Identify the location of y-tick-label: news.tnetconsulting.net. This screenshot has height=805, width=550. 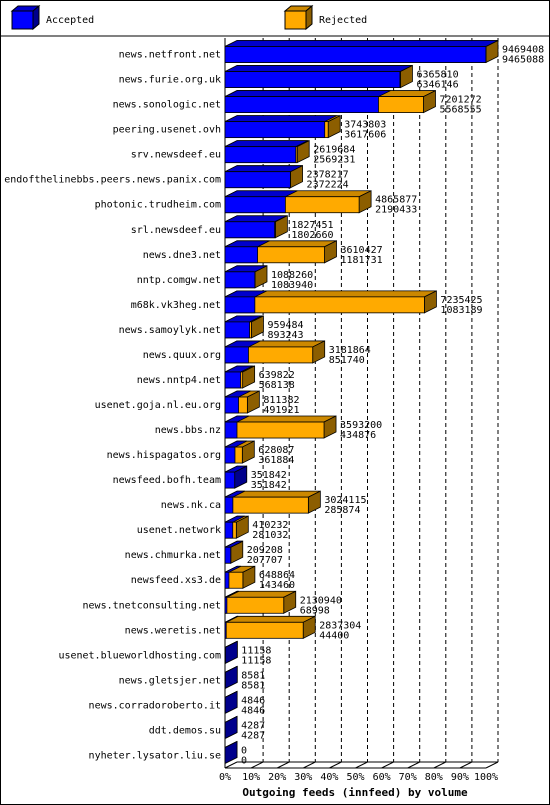
(152, 605).